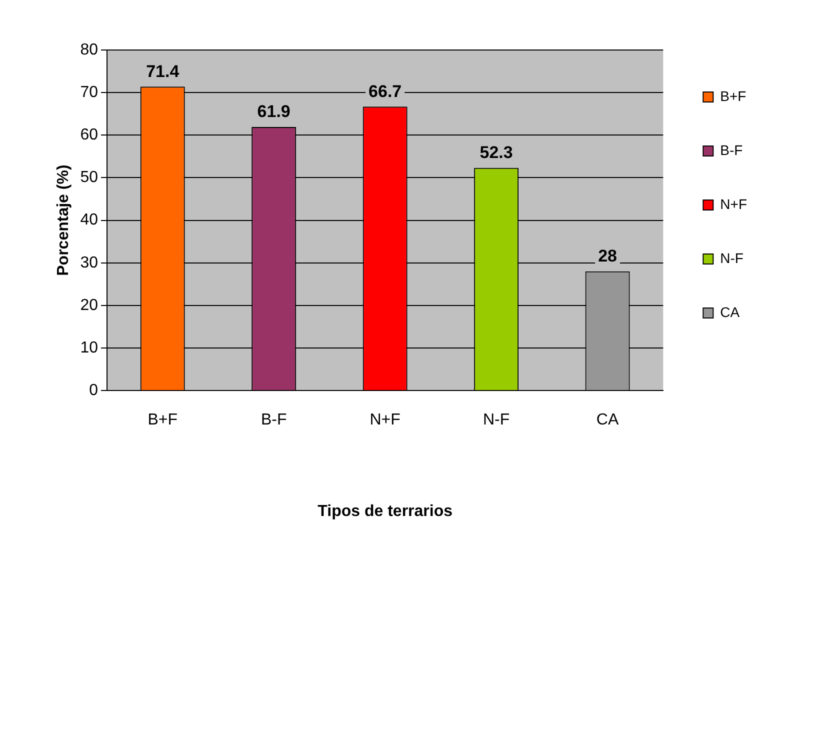 The image size is (817, 745). Describe the element at coordinates (731, 150) in the screenshot. I see `legend-label: B-F` at that location.